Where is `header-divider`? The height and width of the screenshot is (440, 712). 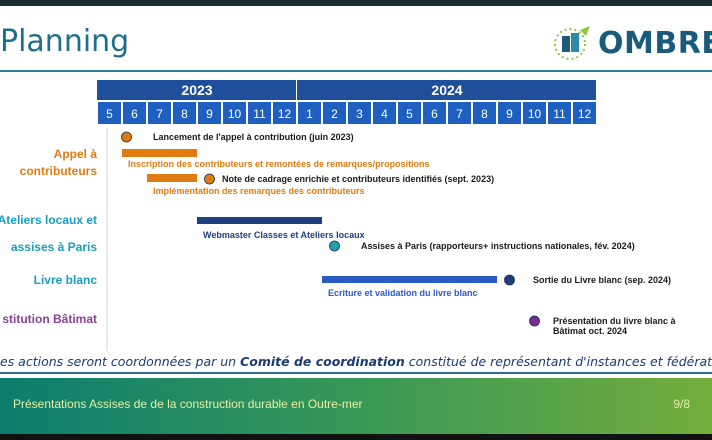 header-divider is located at coordinates (356, 71).